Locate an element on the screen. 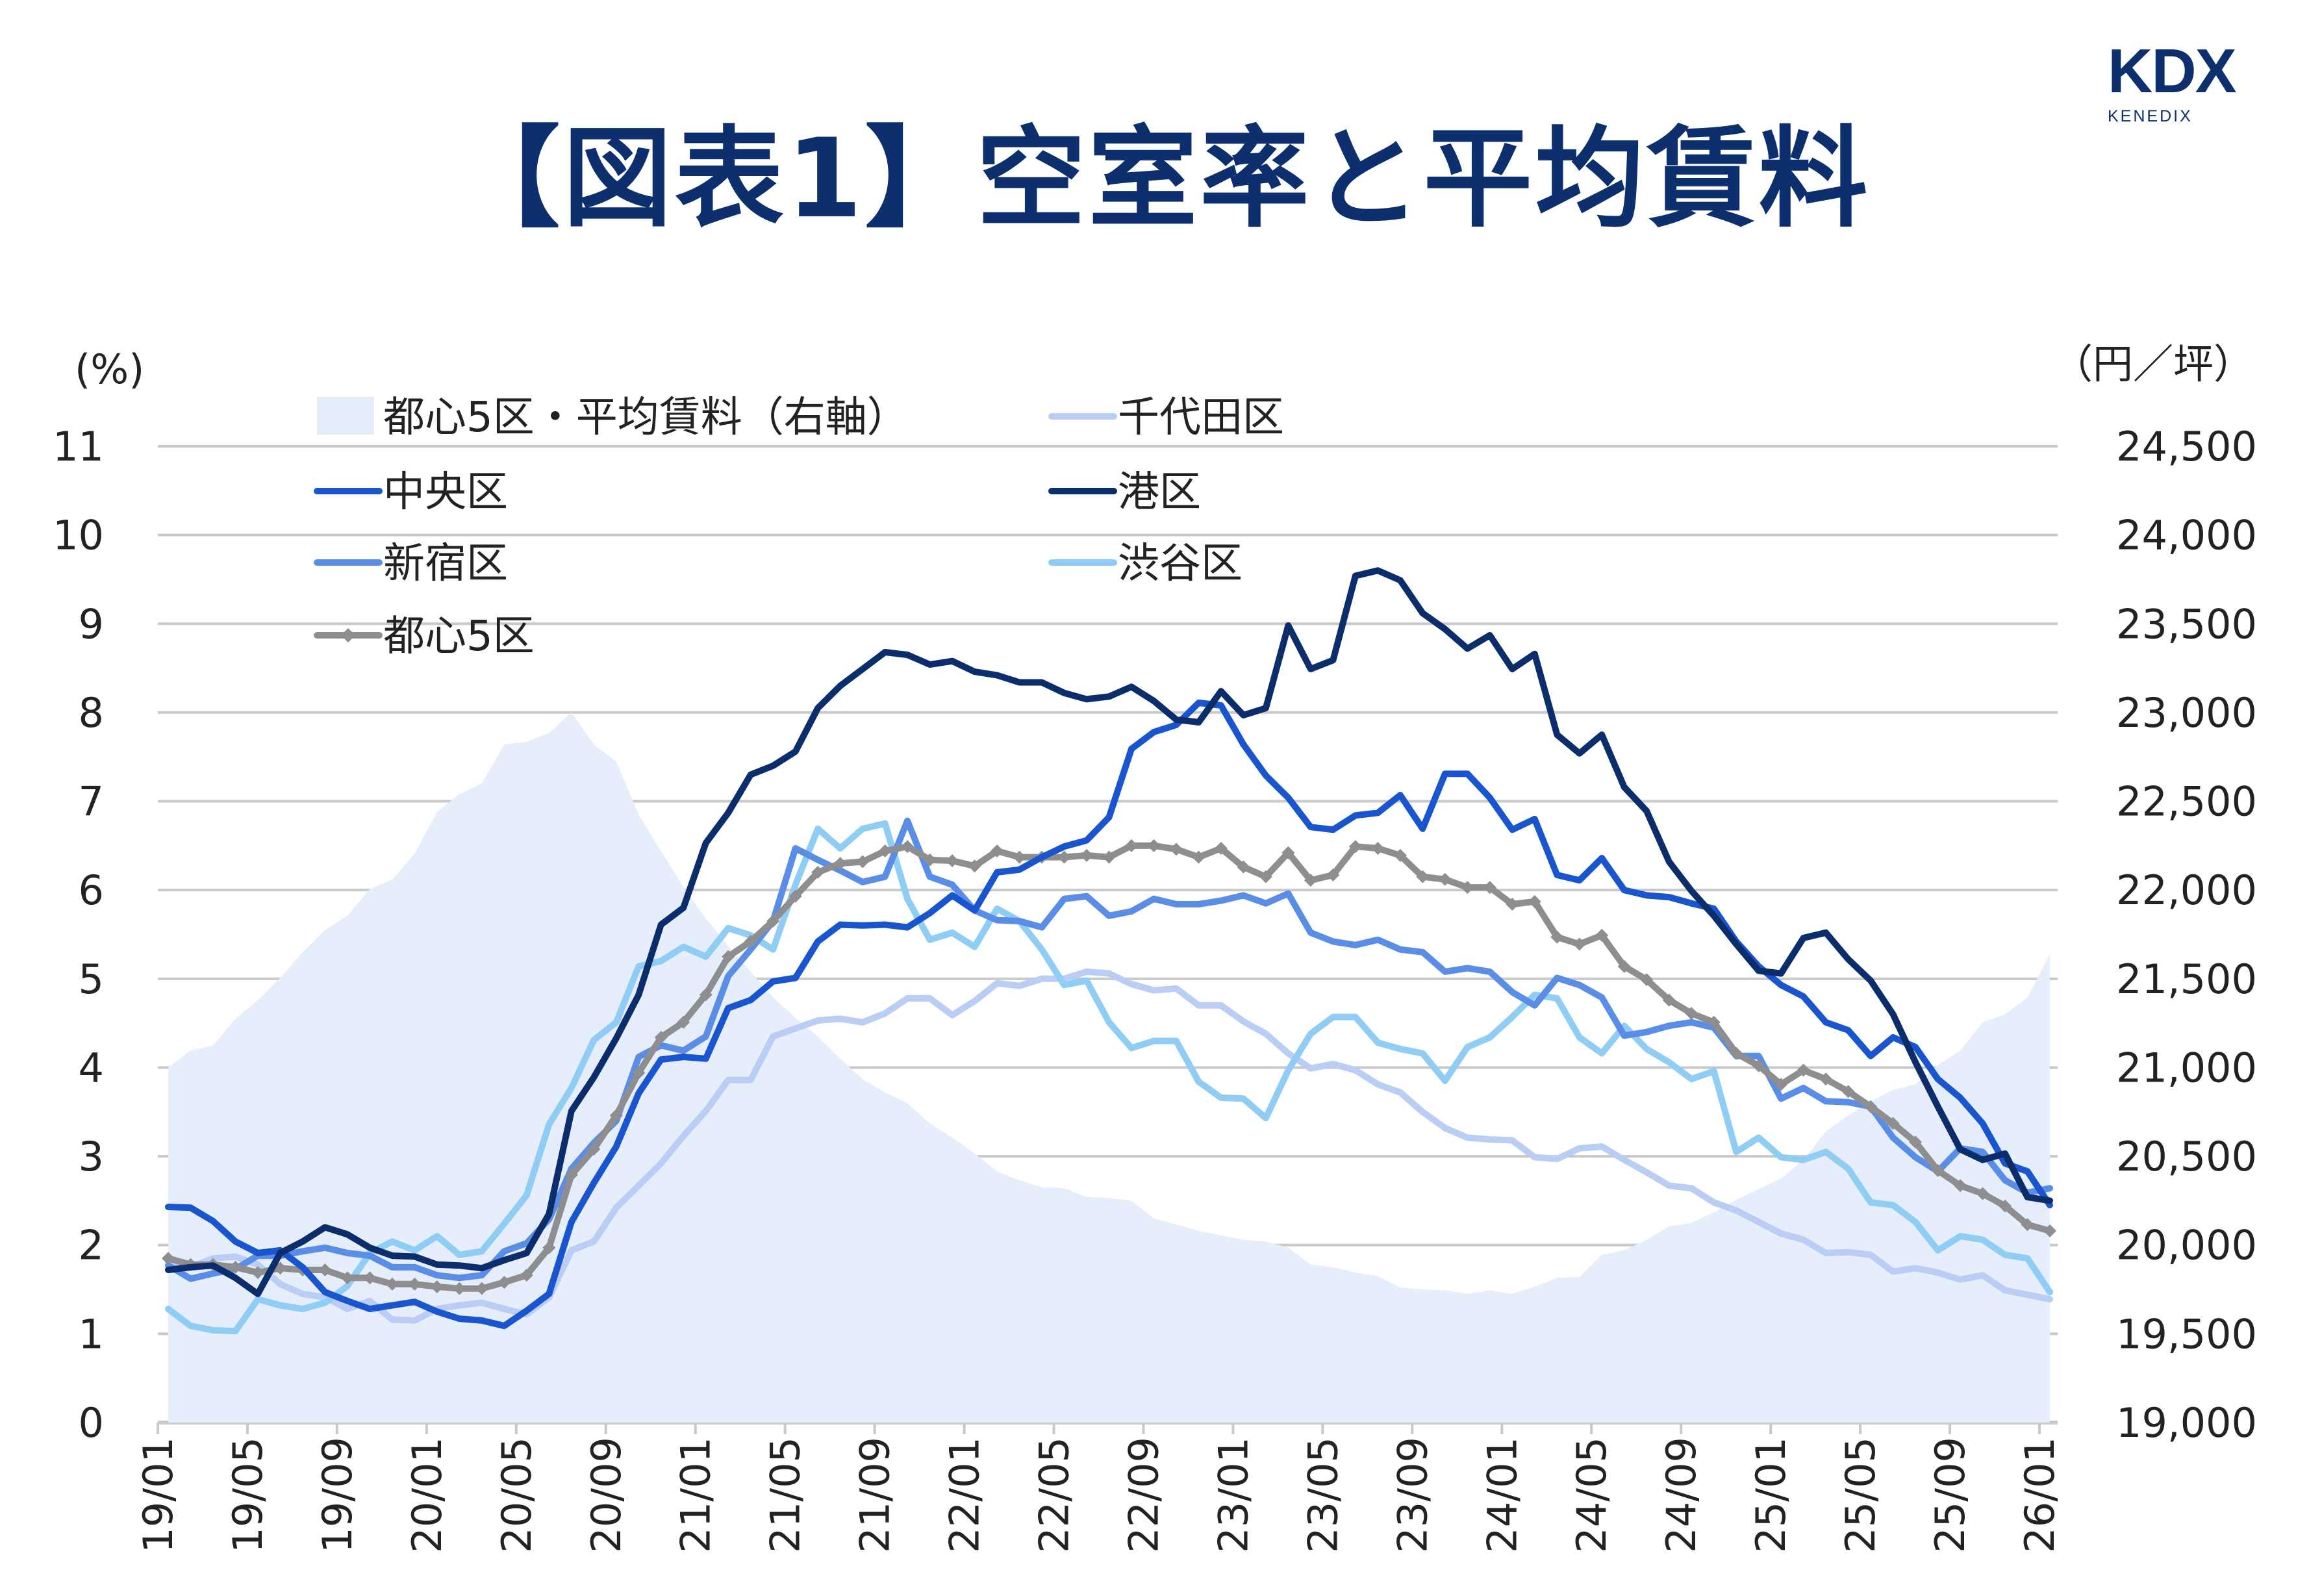  legend-label-shibuya: 渋谷区 is located at coordinates (1180, 564).